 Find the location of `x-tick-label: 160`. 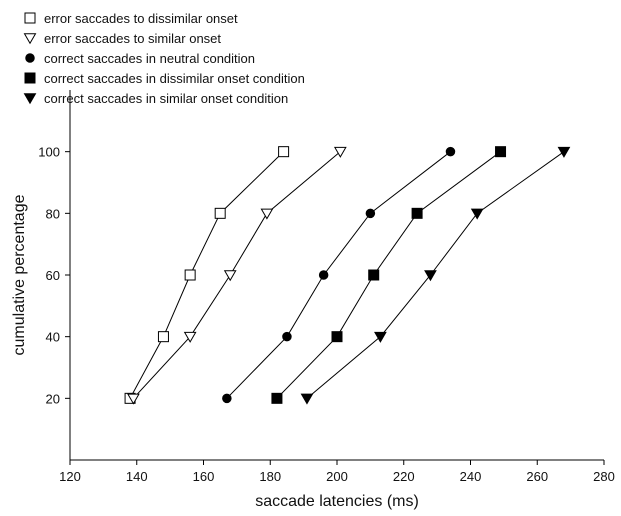

x-tick-label: 160 is located at coordinates (204, 476).